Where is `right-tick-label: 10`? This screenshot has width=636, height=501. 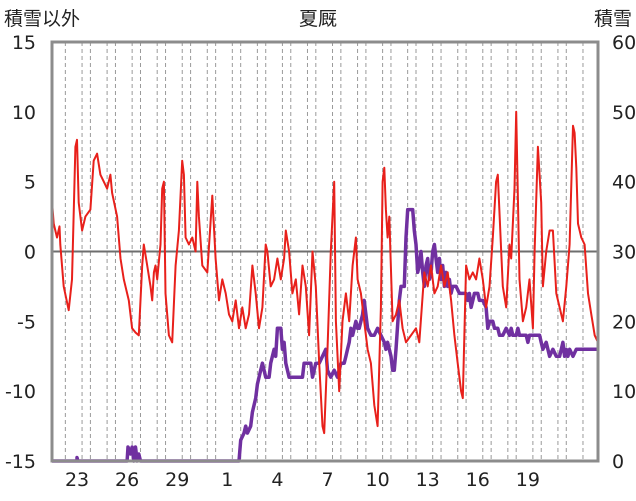 right-tick-label: 10 is located at coordinates (624, 392).